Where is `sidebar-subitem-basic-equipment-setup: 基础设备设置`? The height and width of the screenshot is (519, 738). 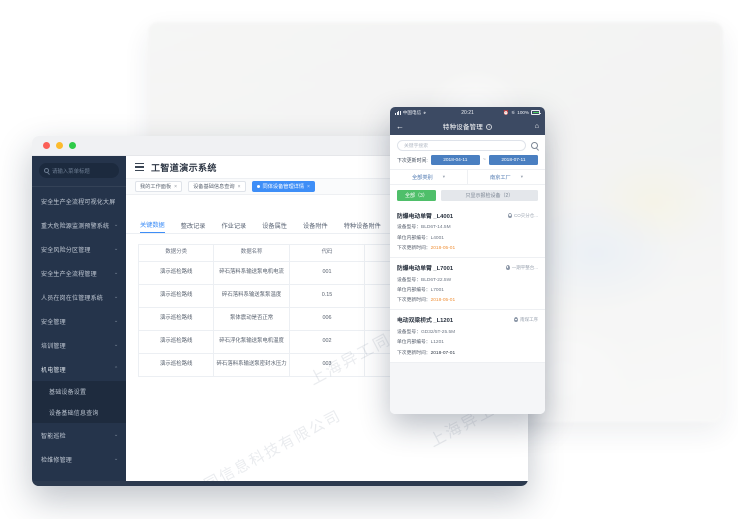
sidebar-subitem-basic-equipment-setup: 基础设备设置 is located at coordinates (68, 393).